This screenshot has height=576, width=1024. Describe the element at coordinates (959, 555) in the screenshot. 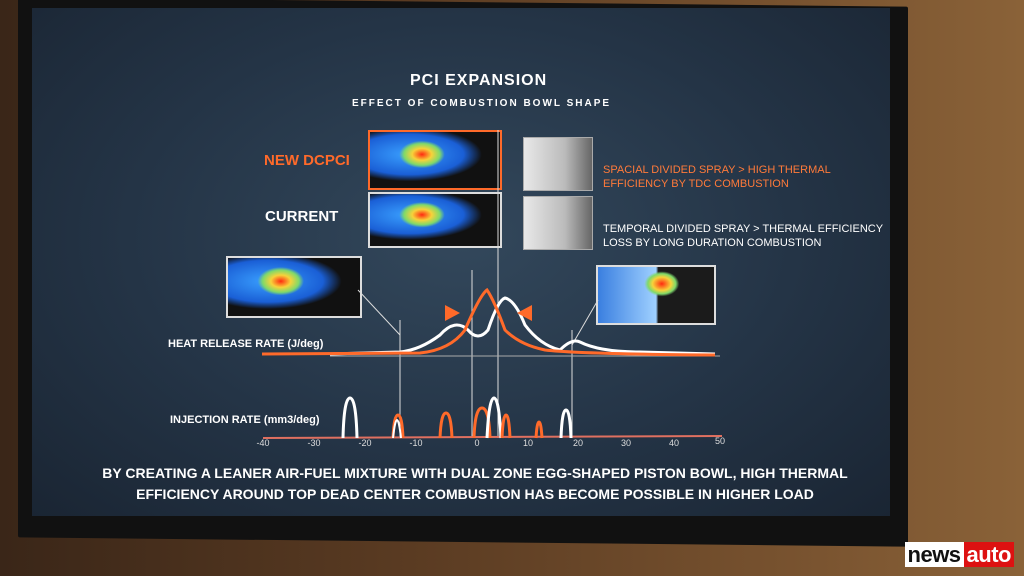

I see `newsauto-watermark-logo: news auto` at that location.